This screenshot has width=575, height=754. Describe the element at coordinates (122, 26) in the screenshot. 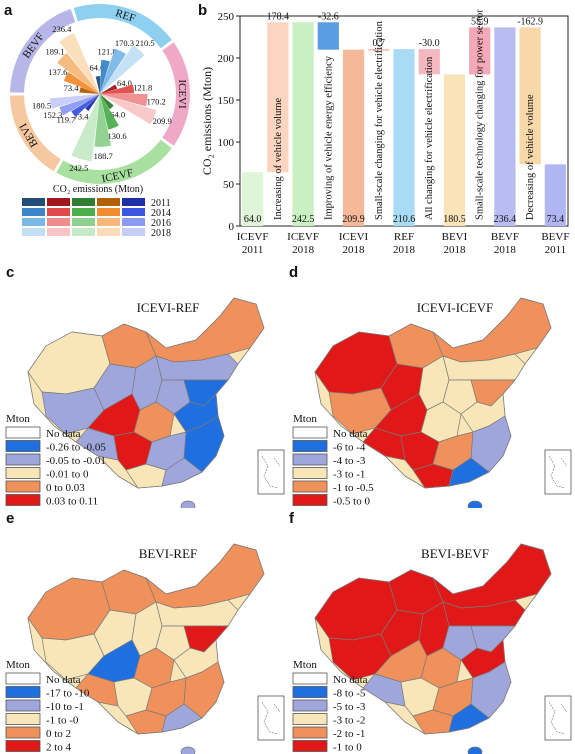

I see `ring-segment-ref` at that location.